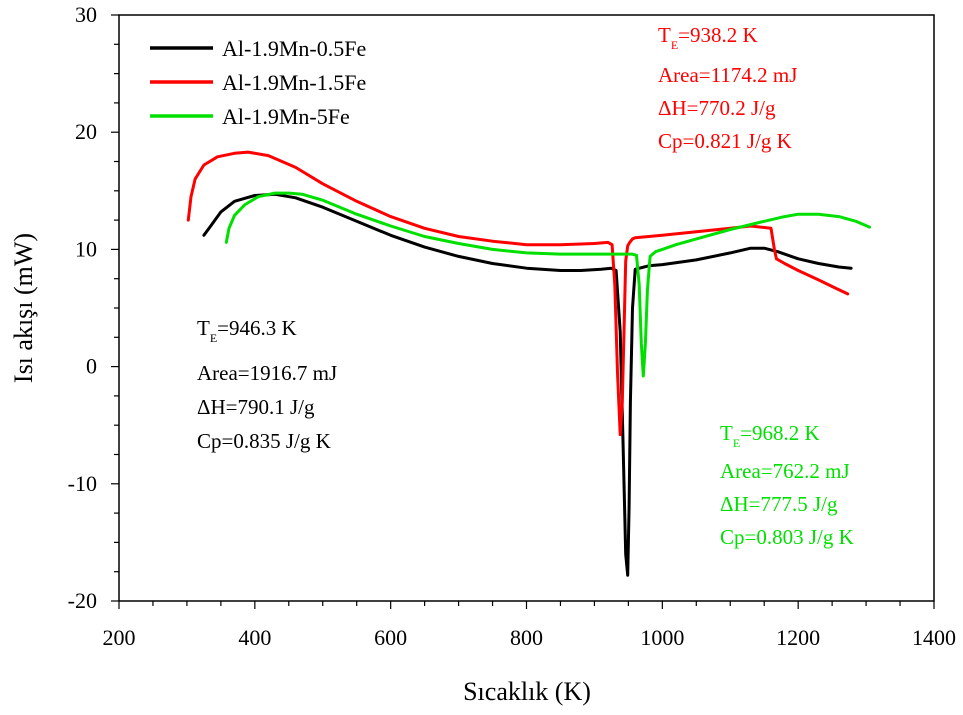 Image resolution: width=963 pixels, height=715 pixels. I want to click on annotation-green-te: TE=968.2 K, so click(770, 435).